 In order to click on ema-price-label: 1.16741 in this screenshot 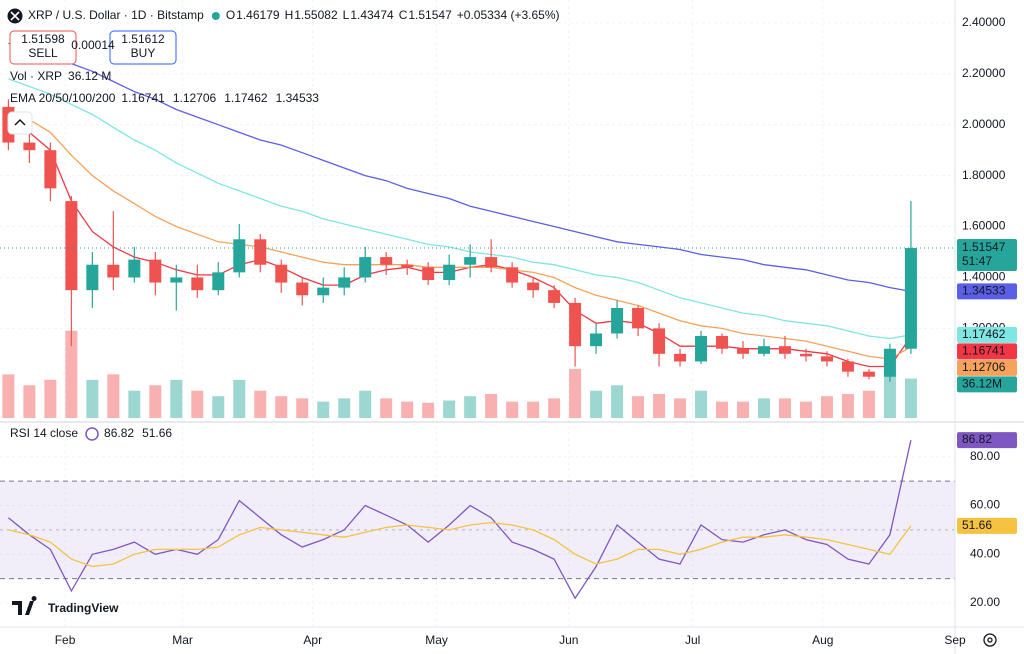, I will do `click(984, 350)`.